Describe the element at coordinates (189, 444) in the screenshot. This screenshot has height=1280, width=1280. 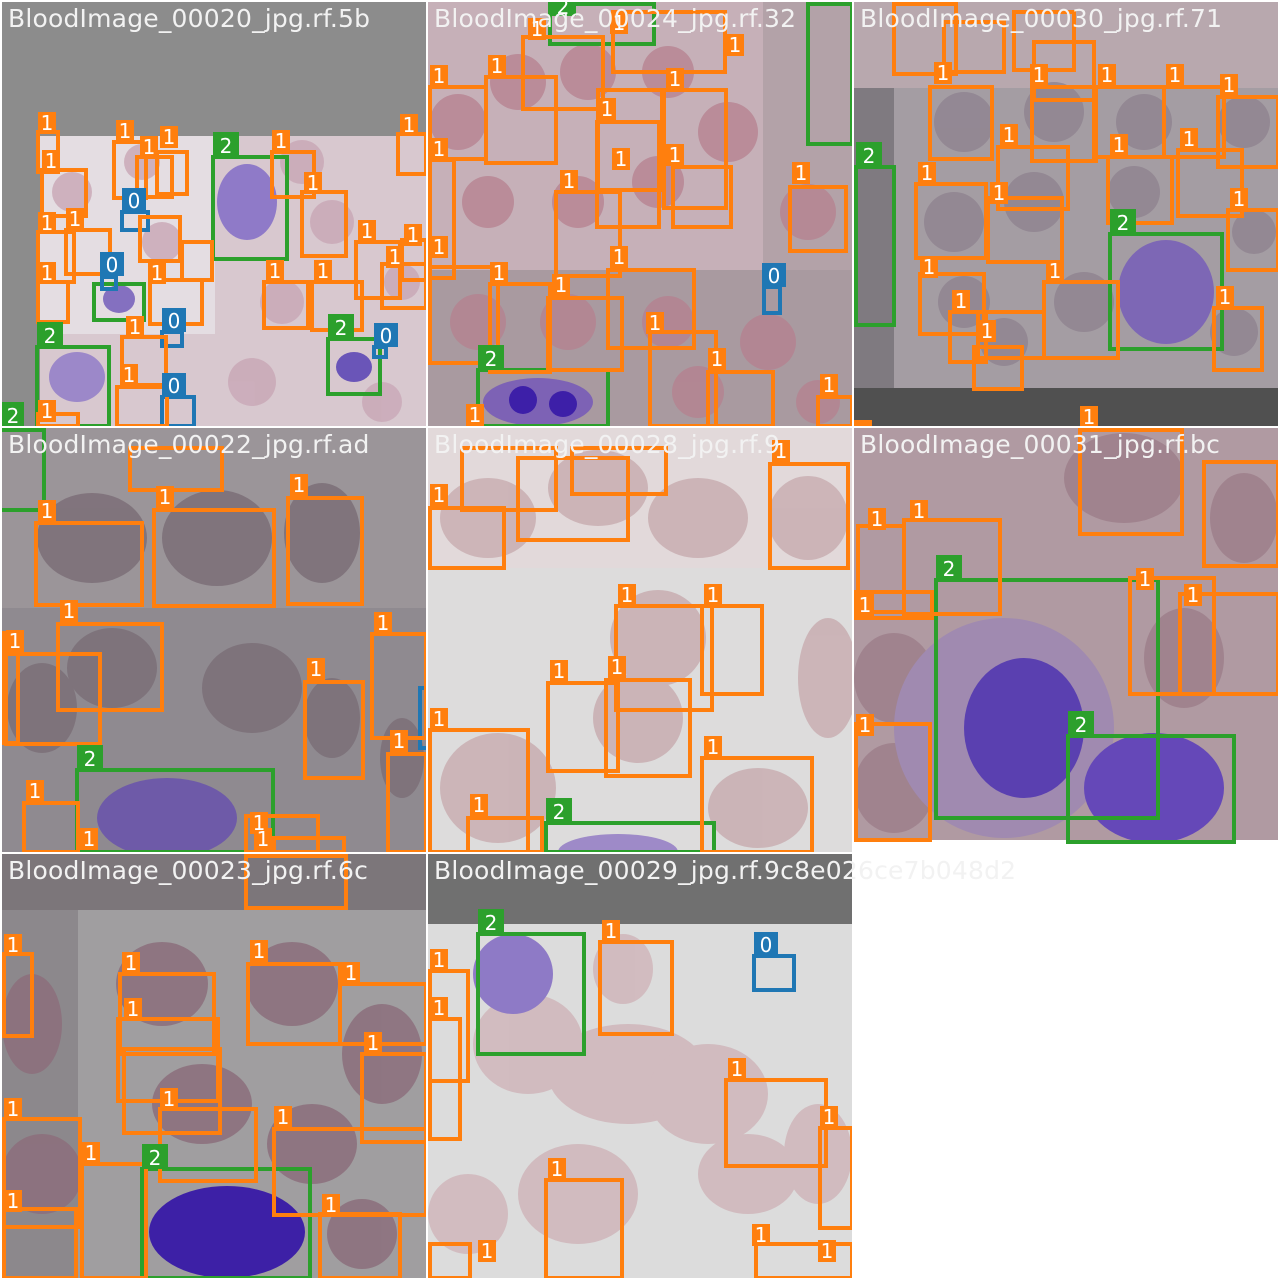
I see `tile-title: BloodImage_00022_jpg.rf.ad` at that location.